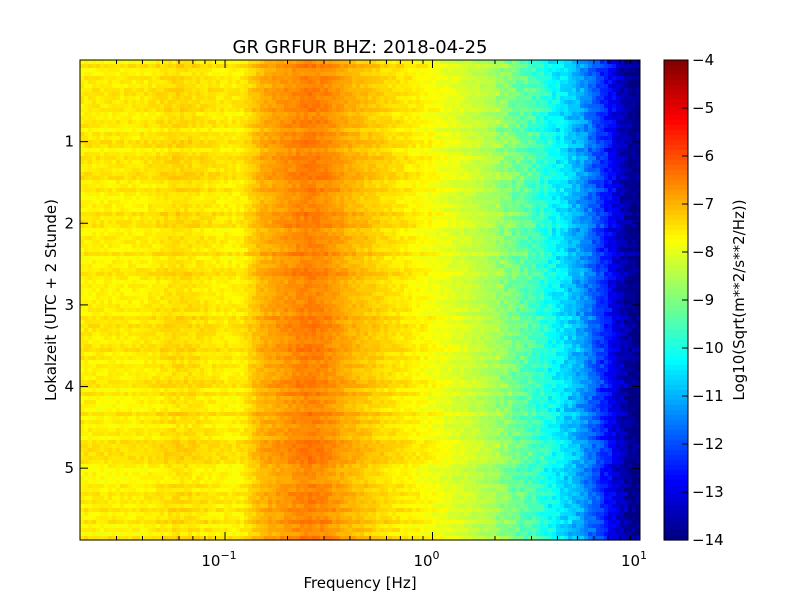  What do you see at coordinates (530, 118) in the screenshot?
I see `heatmap-cell-2072` at bounding box center [530, 118].